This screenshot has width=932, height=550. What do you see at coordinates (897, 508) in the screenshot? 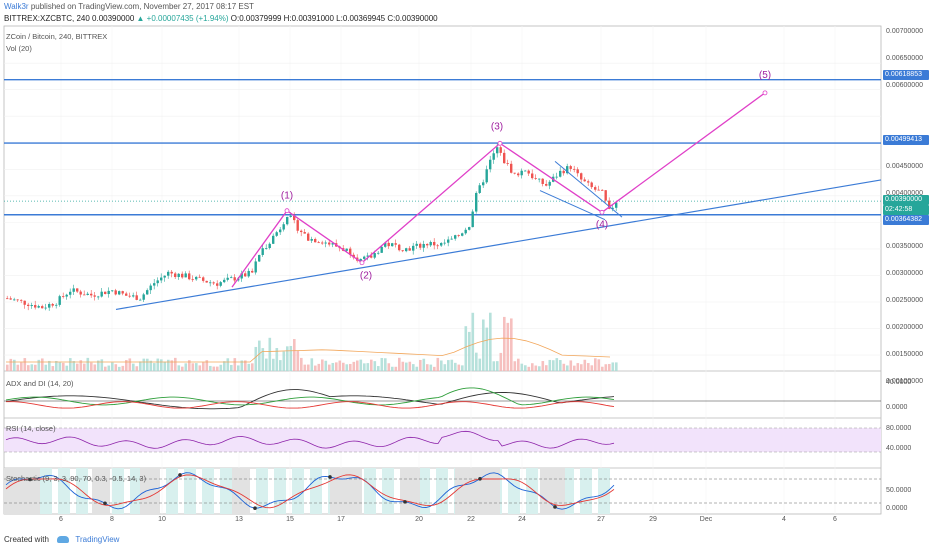
I see `stoch-tick: 0.0000` at bounding box center [897, 508].